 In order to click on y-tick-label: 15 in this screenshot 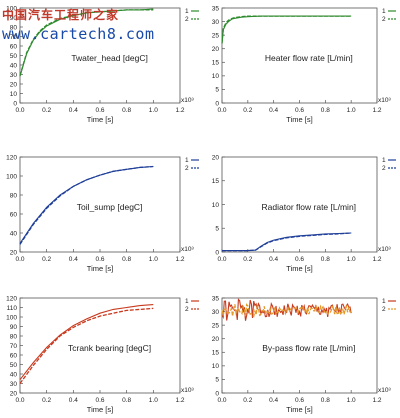, I will do `click(216, 181)`.